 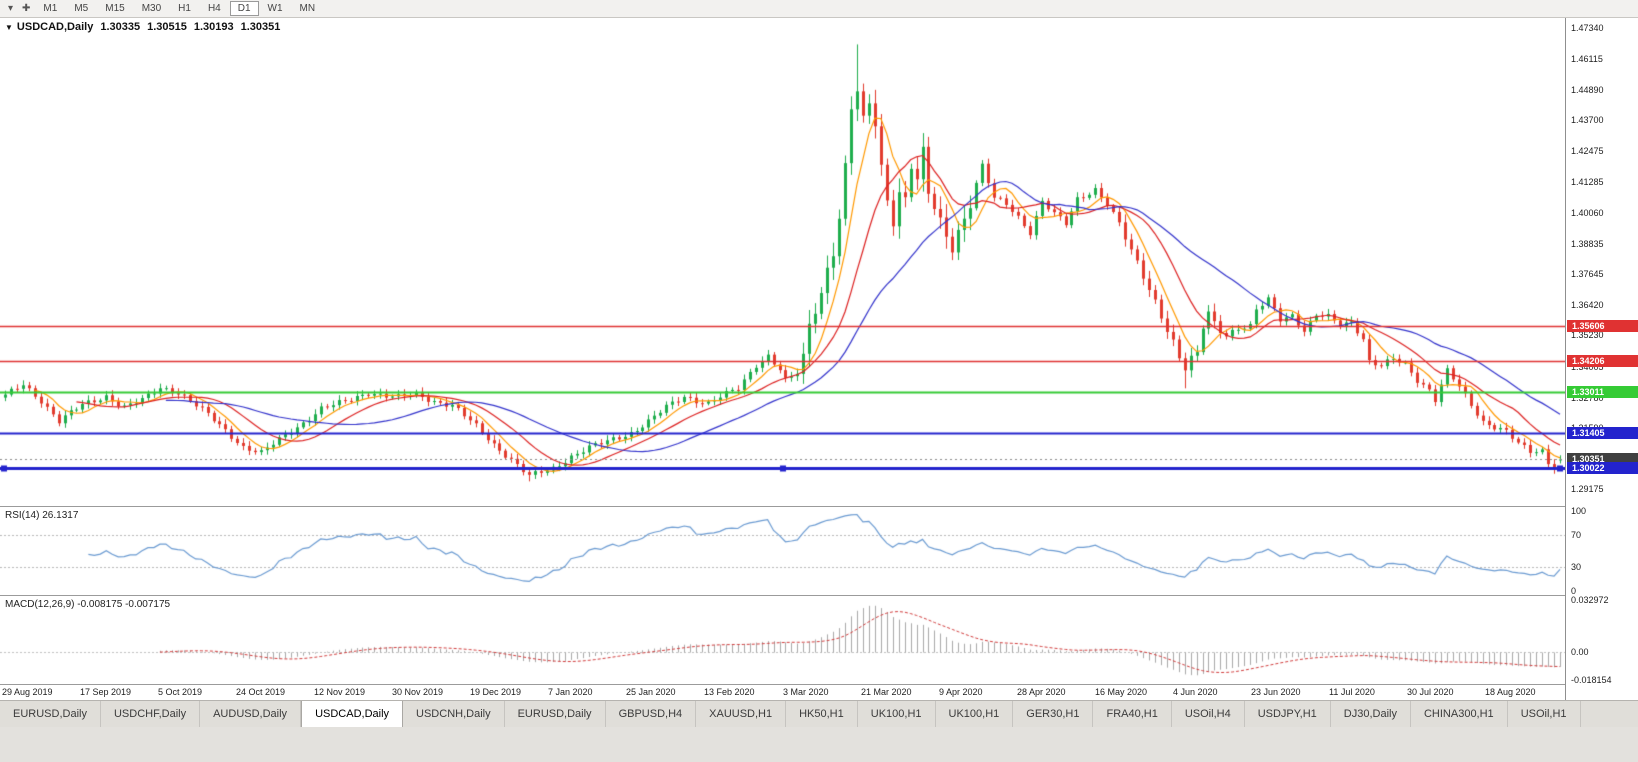 I want to click on date-label: 24 Oct 2019, so click(x=261, y=692).